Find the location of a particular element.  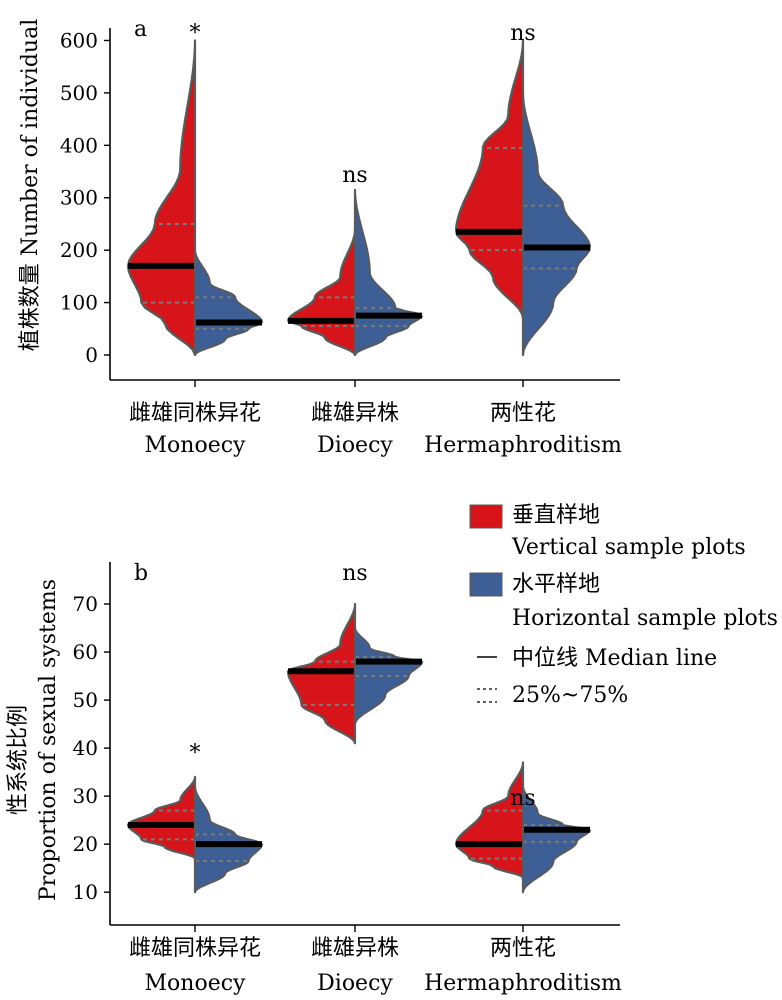

panel-a-ytick-label-3: 300 is located at coordinates (79, 198).